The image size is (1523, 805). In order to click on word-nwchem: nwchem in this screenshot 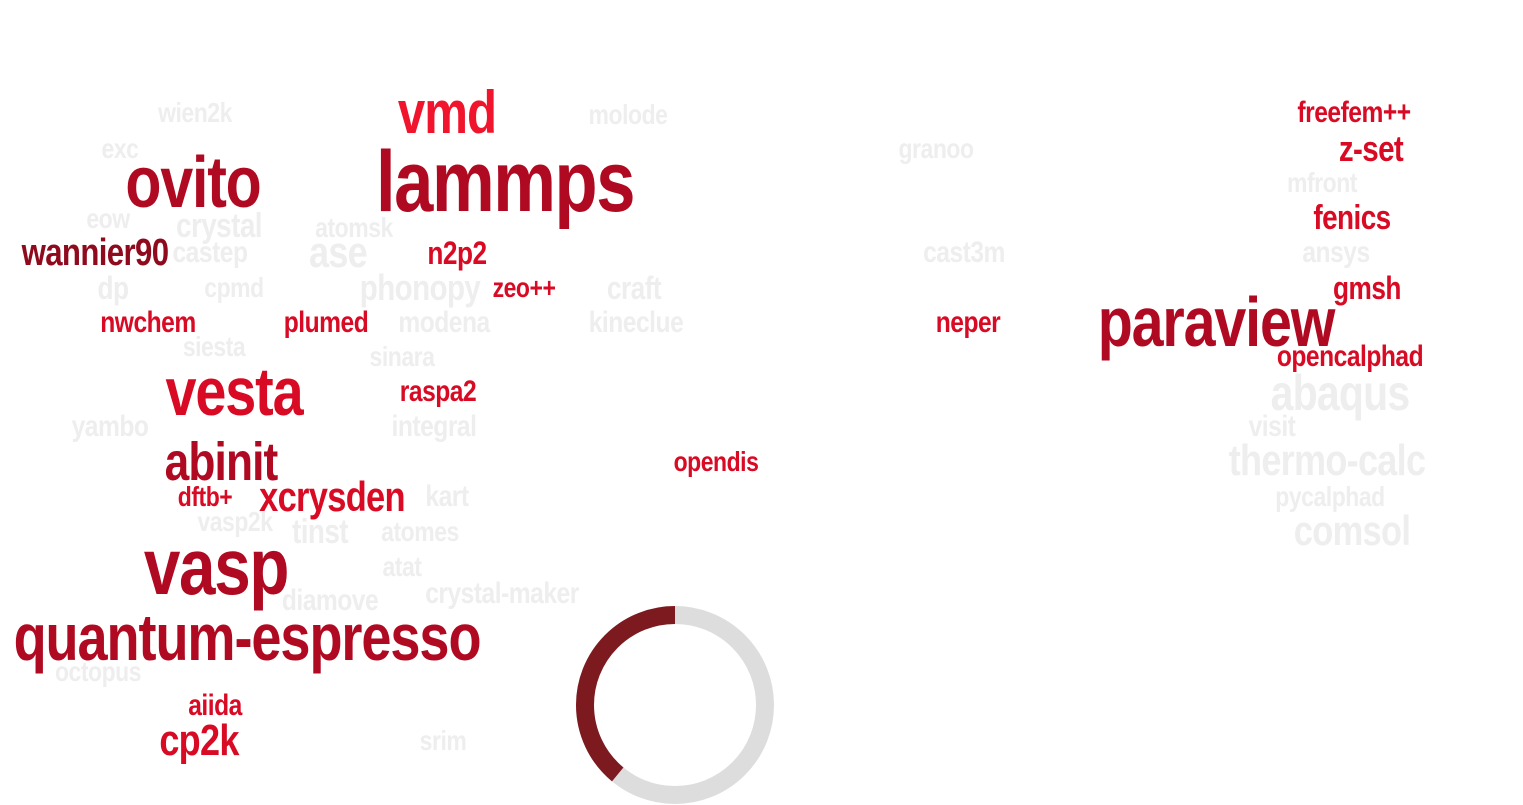, I will do `click(148, 322)`.